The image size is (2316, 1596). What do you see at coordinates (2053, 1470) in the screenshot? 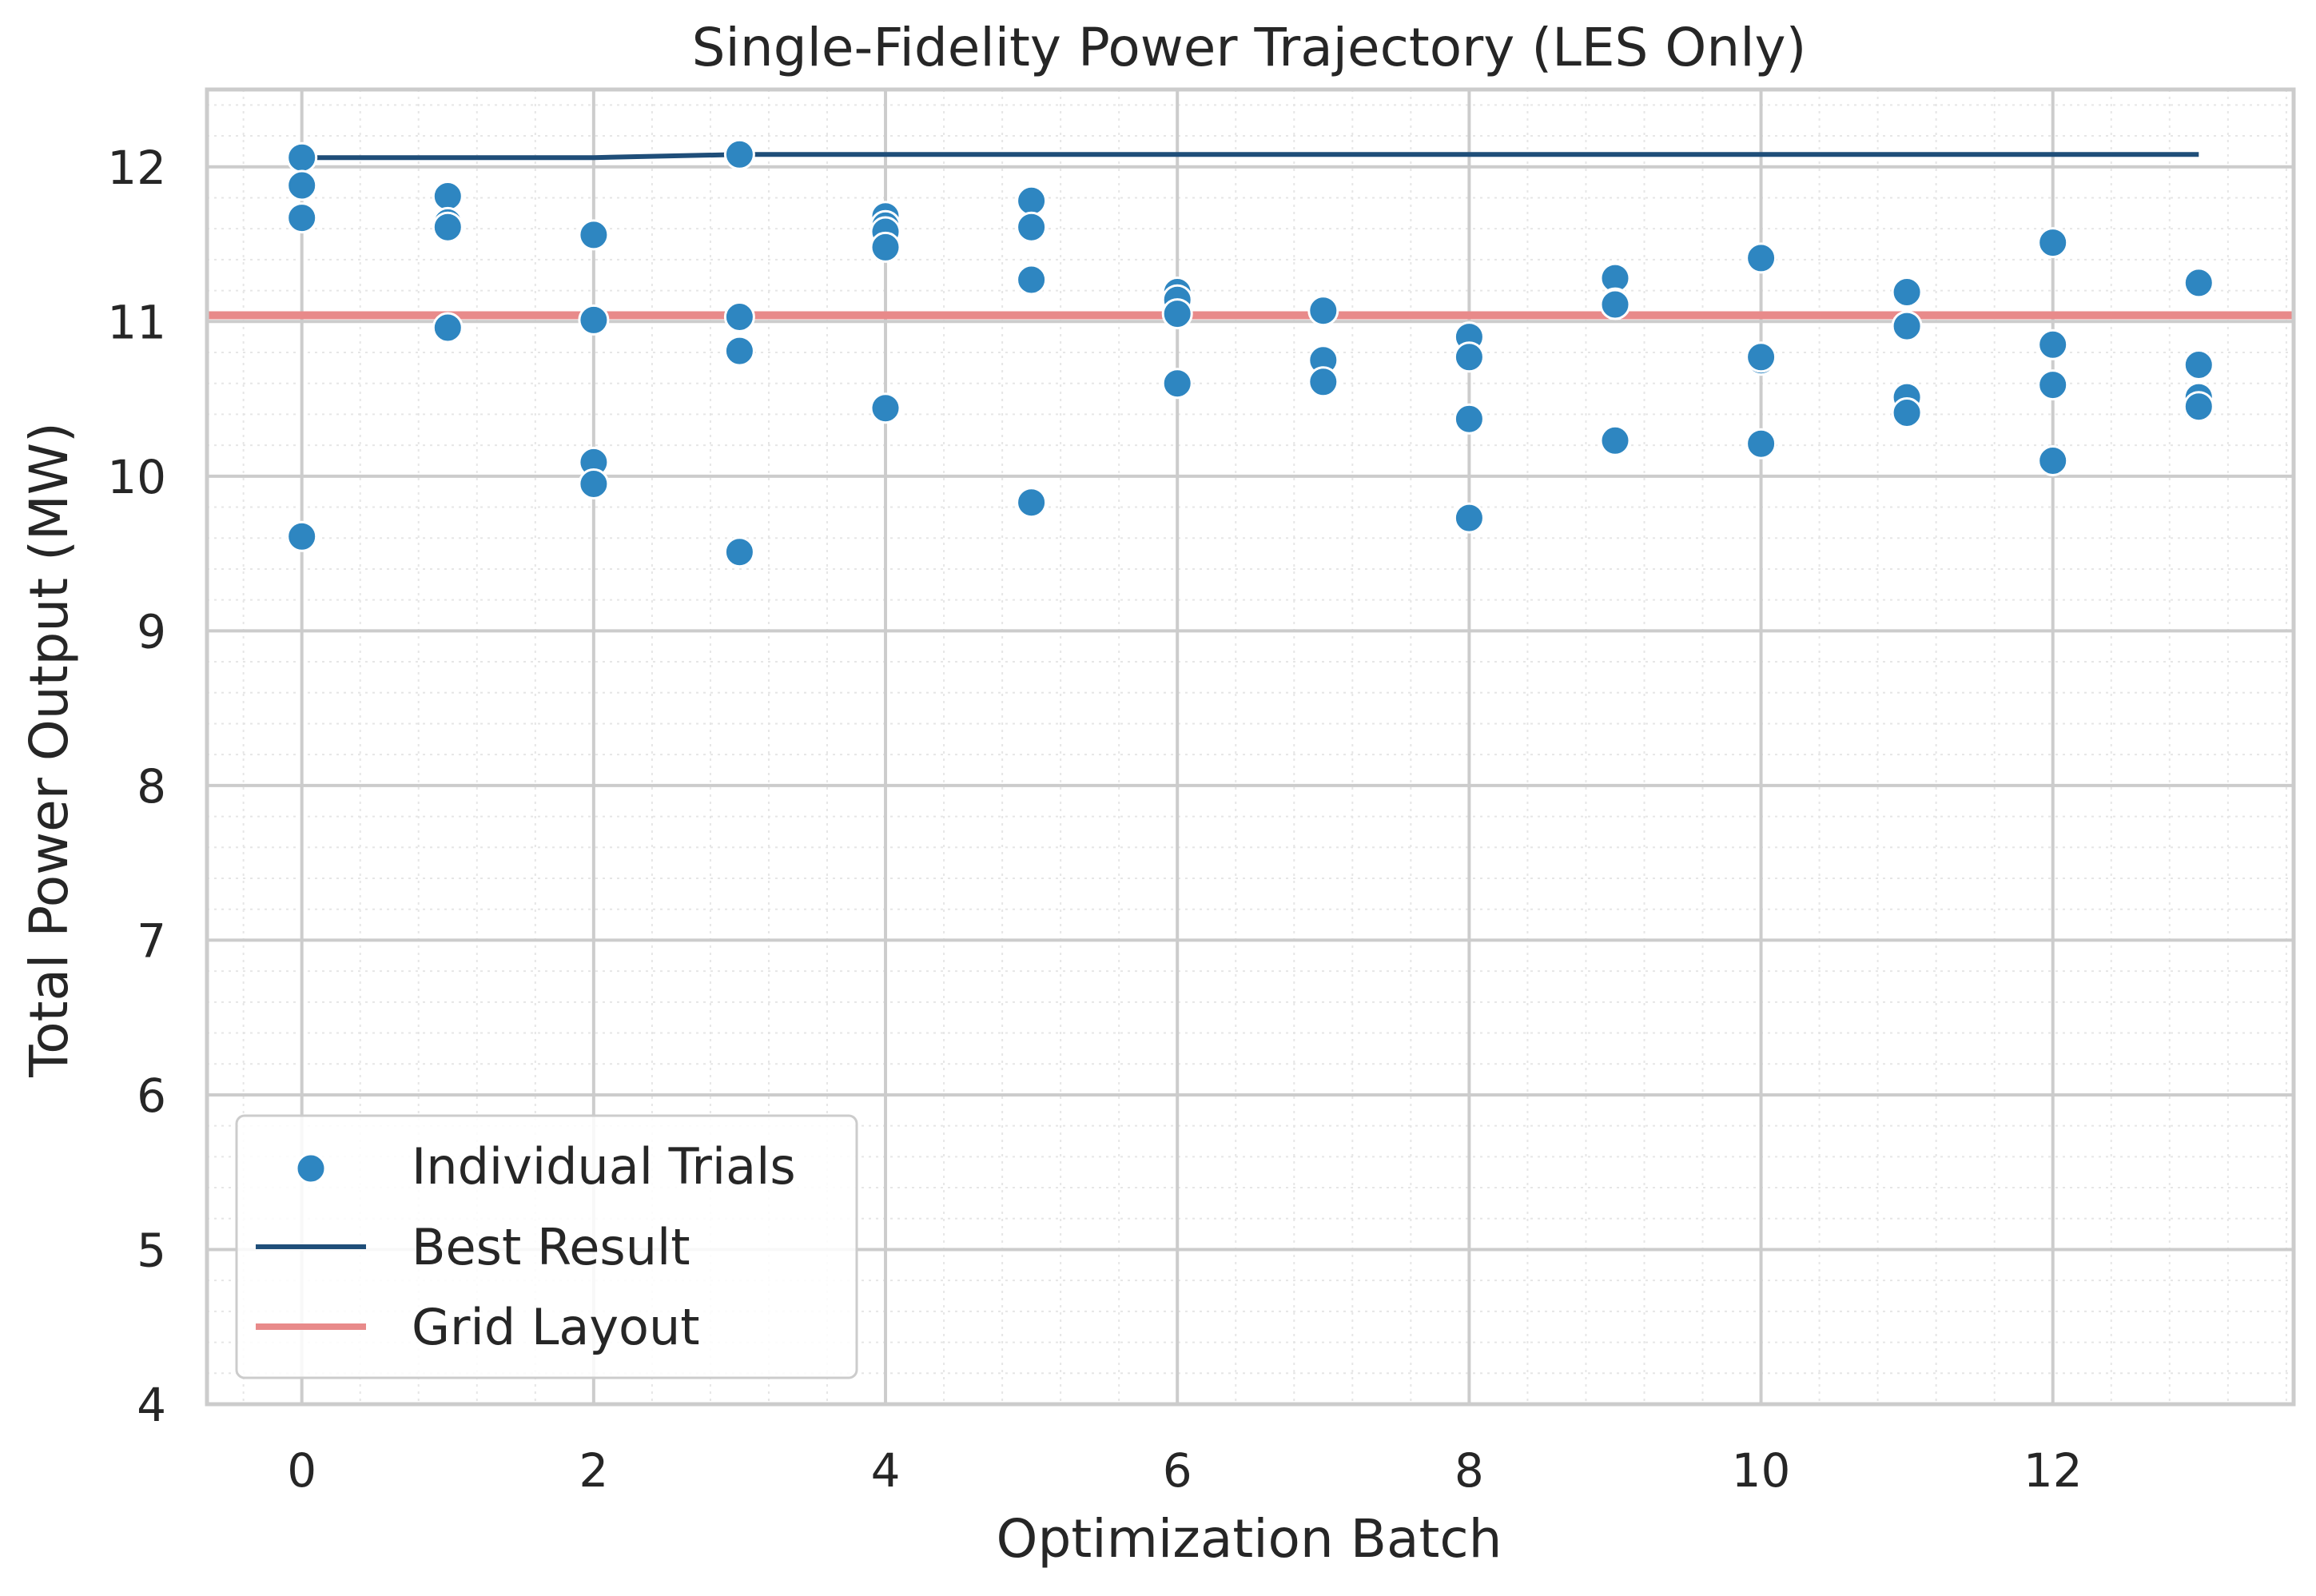
I see `x-tick-label: 12` at bounding box center [2053, 1470].